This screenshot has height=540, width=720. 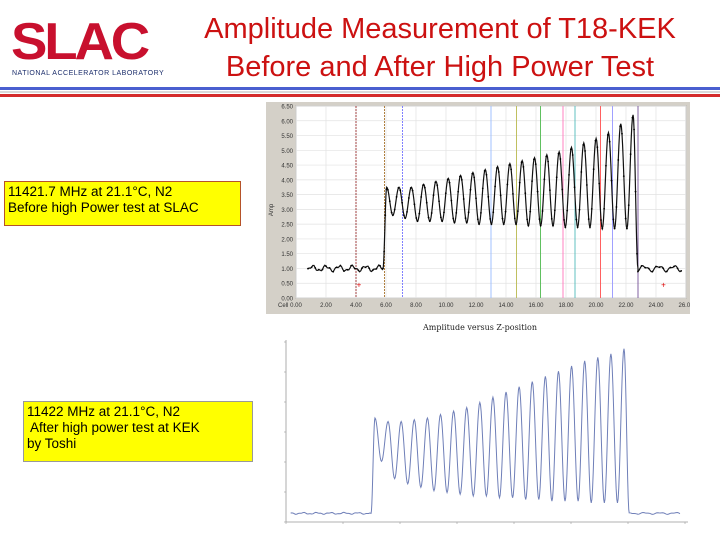 I want to click on chart1-xtick-label: 24.00, so click(x=656, y=306).